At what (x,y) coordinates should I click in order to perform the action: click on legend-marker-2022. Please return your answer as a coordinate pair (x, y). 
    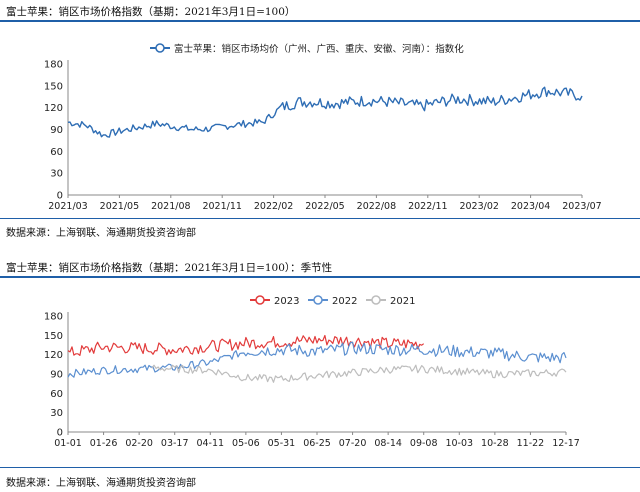
    Looking at the image, I should click on (318, 300).